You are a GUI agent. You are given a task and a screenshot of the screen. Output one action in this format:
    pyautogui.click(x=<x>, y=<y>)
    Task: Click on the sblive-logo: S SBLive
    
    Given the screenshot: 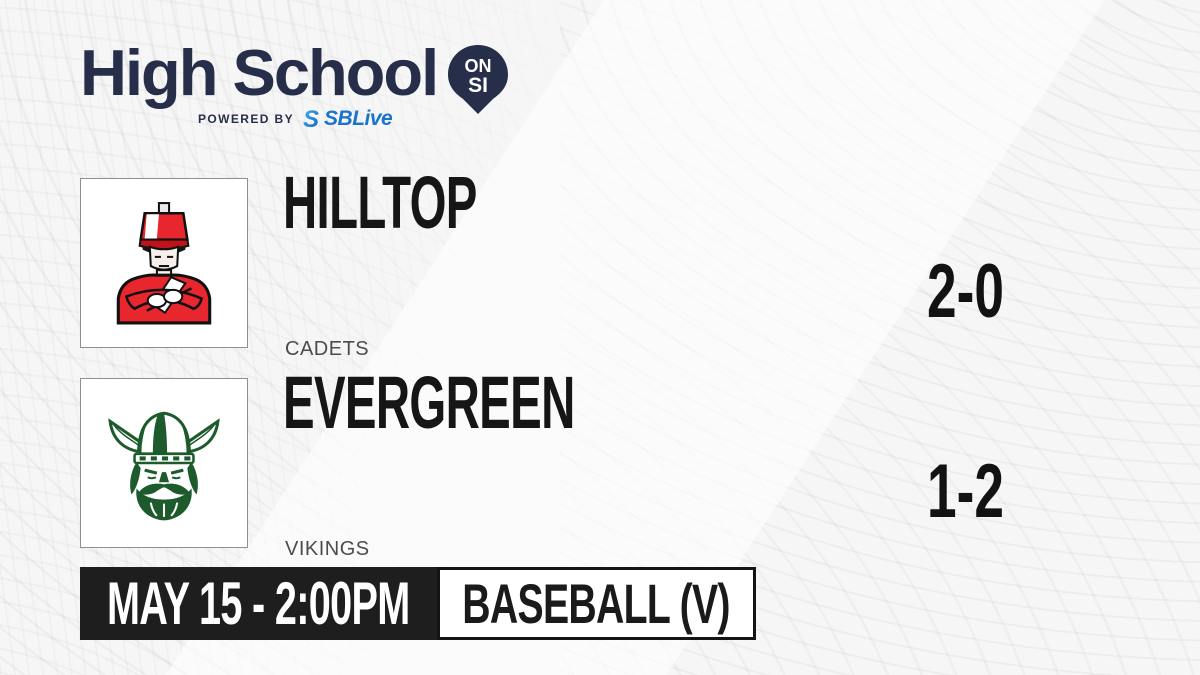 What is the action you would take?
    pyautogui.click(x=348, y=119)
    